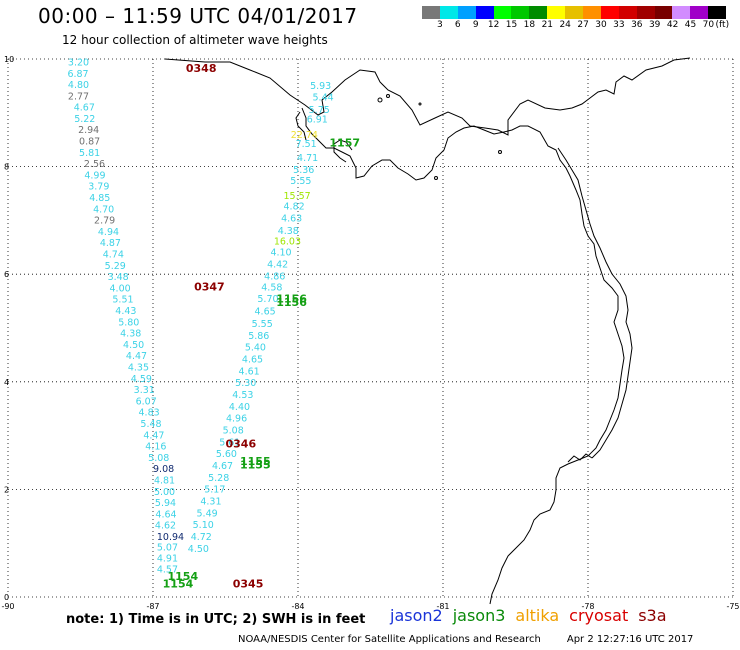 The height and width of the screenshot is (650, 740). I want to click on y-tick-label: 6, so click(6, 274).